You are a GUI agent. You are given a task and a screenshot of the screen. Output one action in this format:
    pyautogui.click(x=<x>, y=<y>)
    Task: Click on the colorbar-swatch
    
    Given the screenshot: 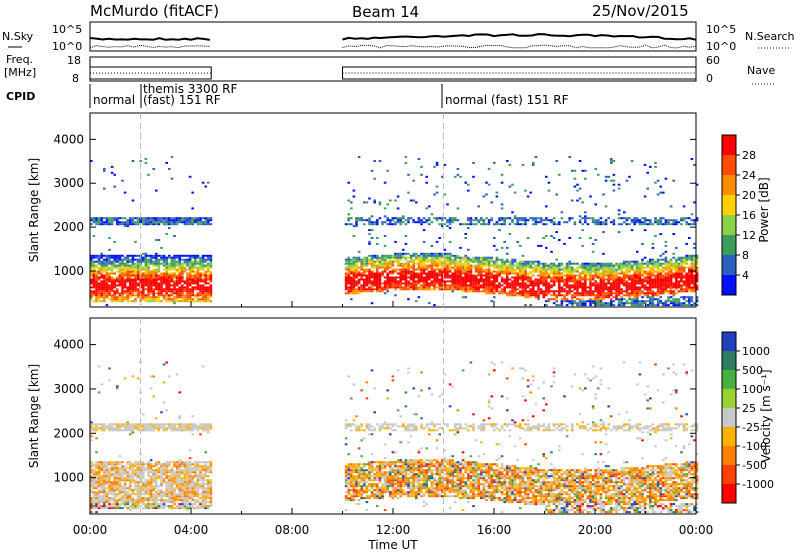 What is the action you would take?
    pyautogui.click(x=729, y=225)
    